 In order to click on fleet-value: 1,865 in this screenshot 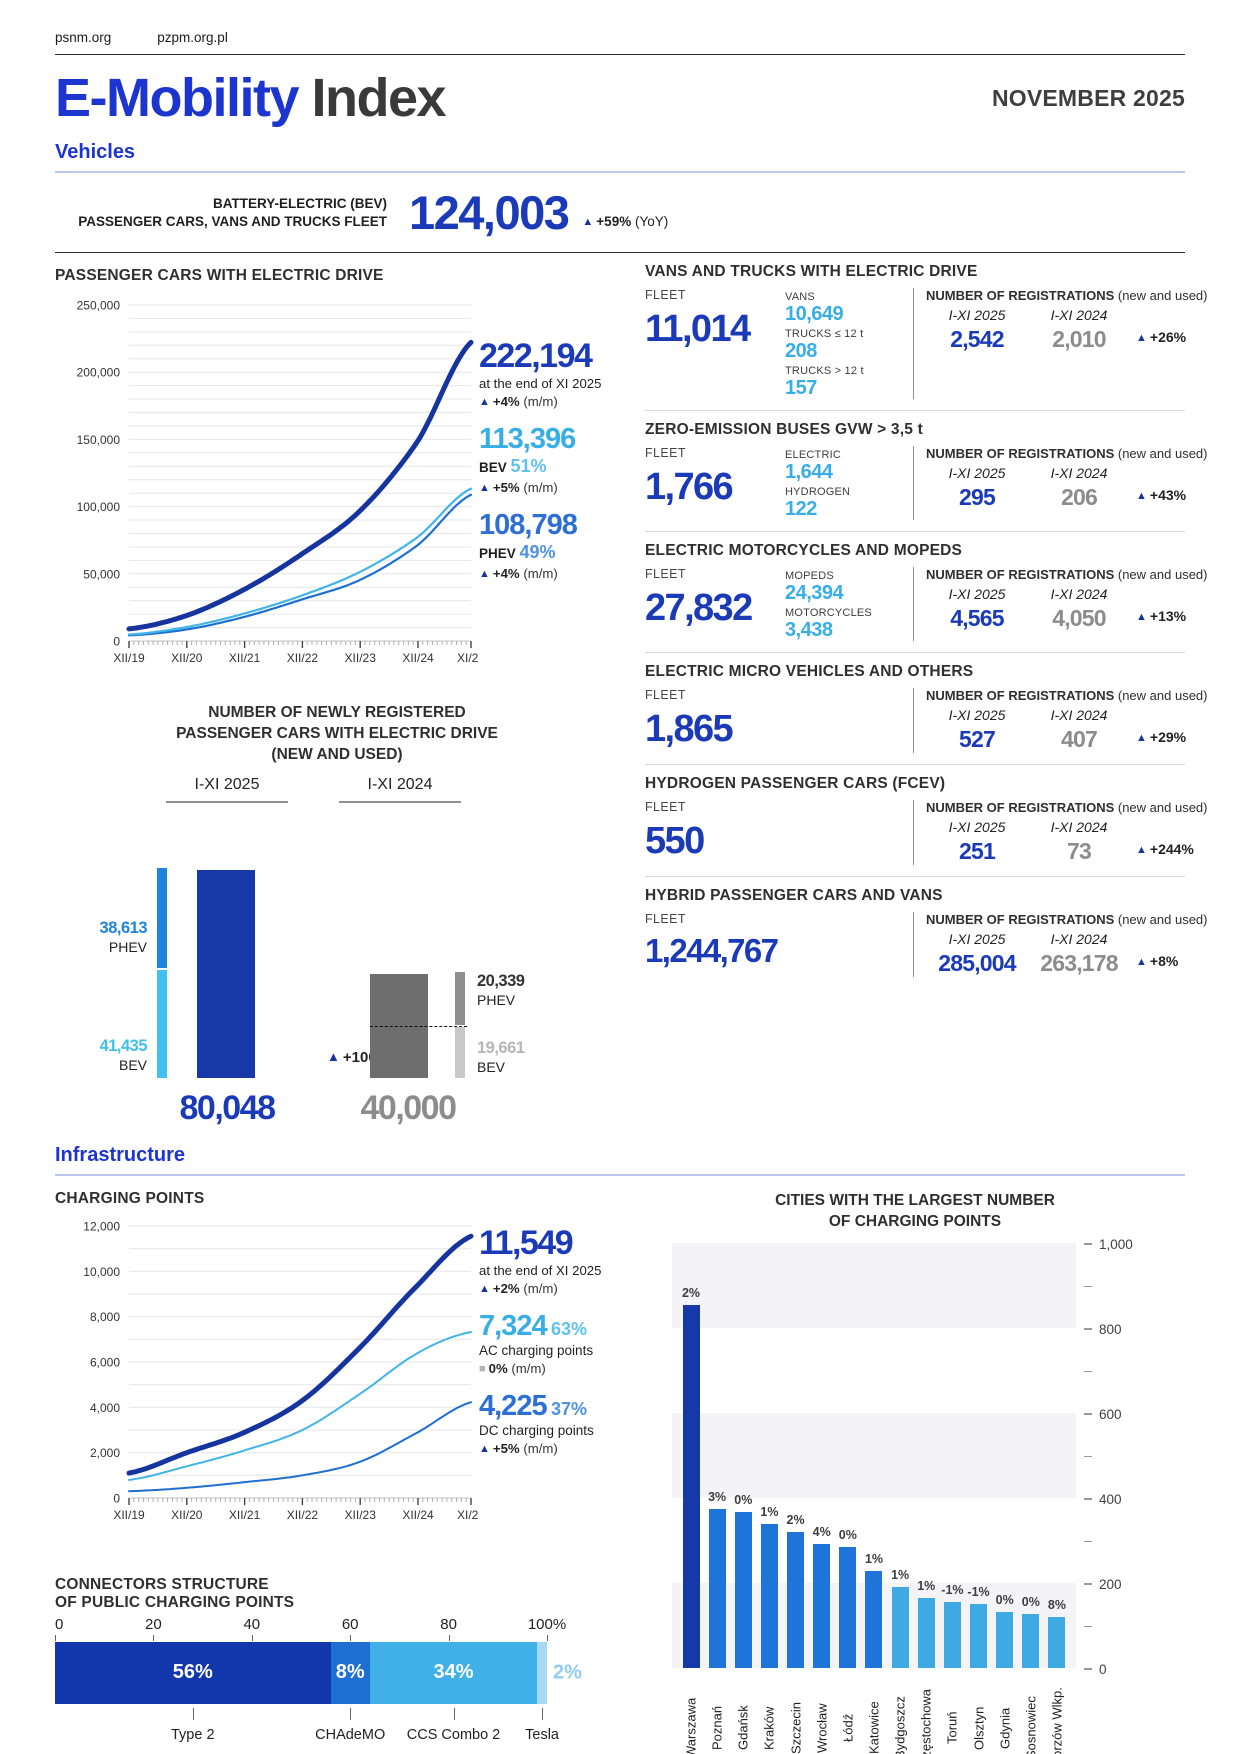, I will do `click(689, 729)`.